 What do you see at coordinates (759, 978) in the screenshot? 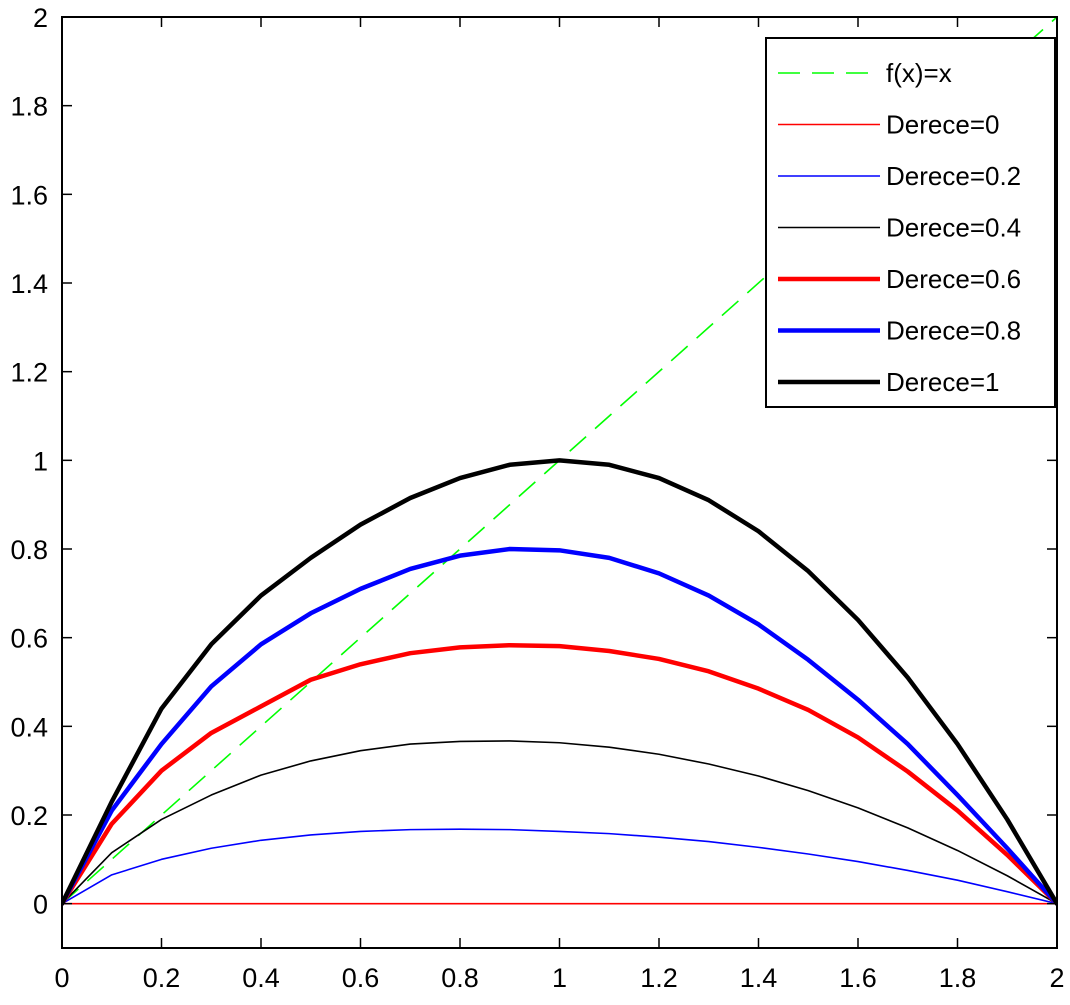
I see `x-tick-label: 1.4` at bounding box center [759, 978].